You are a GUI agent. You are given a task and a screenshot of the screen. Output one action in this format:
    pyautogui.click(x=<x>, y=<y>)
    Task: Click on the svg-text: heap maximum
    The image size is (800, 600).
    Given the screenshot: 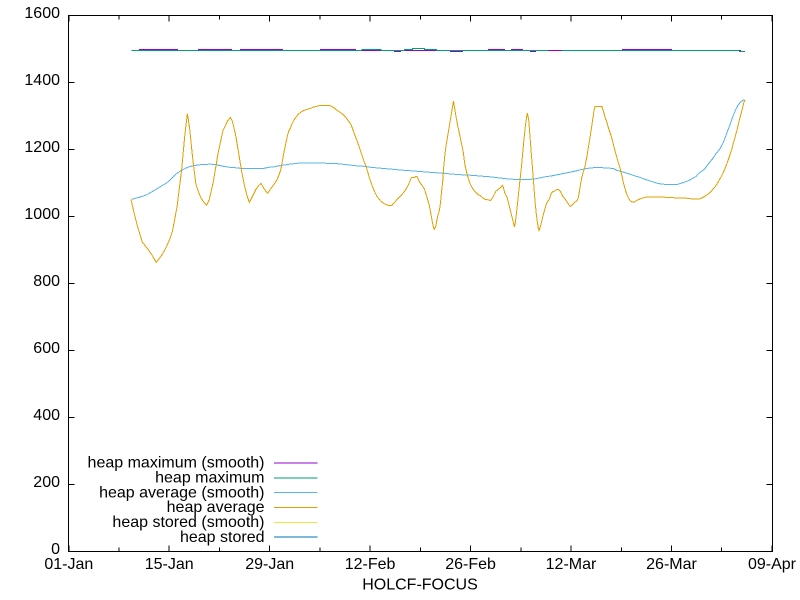 What is the action you would take?
    pyautogui.click(x=209, y=478)
    